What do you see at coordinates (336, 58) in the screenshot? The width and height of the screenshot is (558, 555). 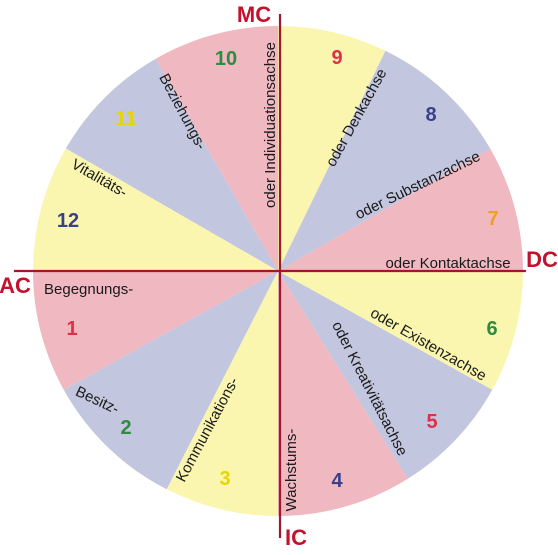 I see `house-9-number: 9` at bounding box center [336, 58].